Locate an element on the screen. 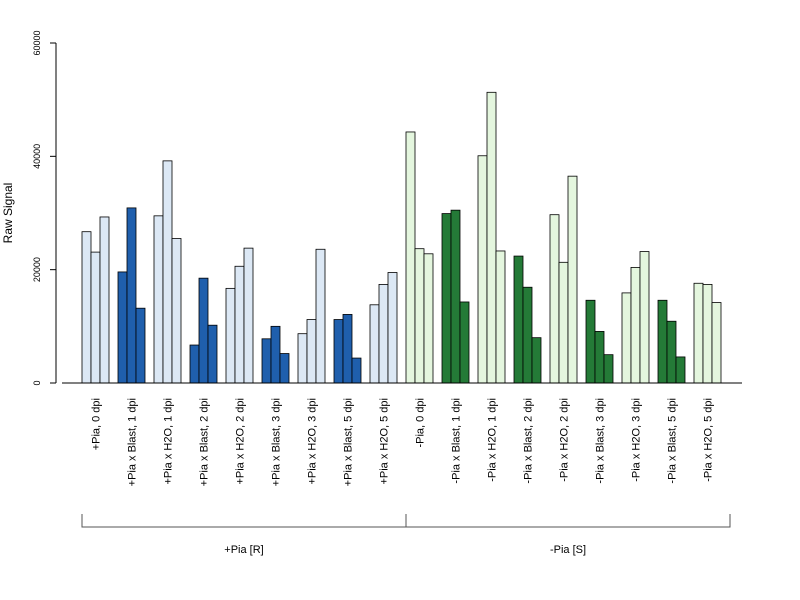 The image size is (800, 600). x-tick-label: -Pia x H2O, 5 dpi is located at coordinates (709, 440).